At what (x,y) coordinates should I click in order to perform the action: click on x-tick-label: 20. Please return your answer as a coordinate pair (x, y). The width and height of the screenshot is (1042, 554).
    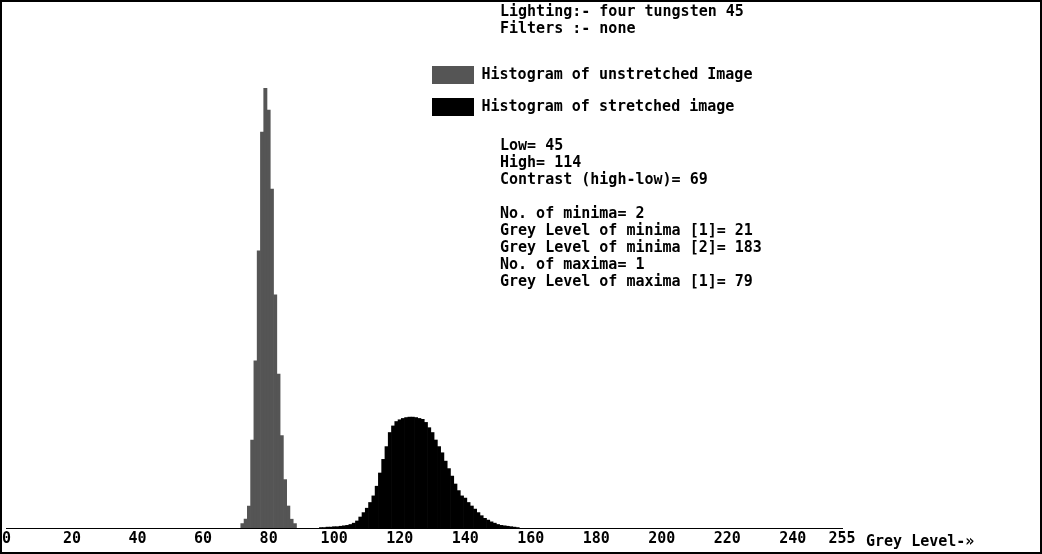
    Looking at the image, I should click on (72, 537).